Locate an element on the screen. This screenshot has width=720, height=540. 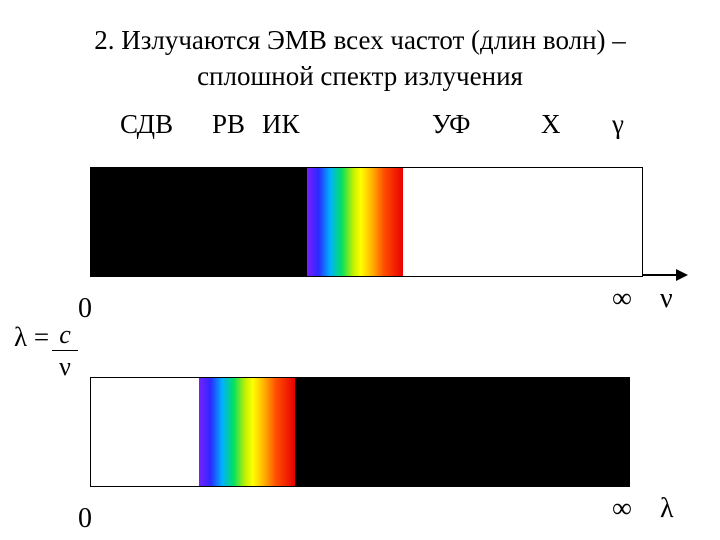
title-line-2: сплошной спектр излучения is located at coordinates (360, 76).